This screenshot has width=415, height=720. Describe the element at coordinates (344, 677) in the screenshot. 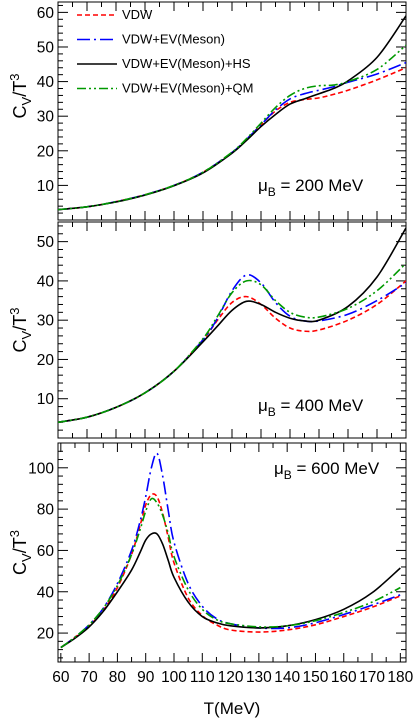

I see `x-tick-label: 160` at that location.